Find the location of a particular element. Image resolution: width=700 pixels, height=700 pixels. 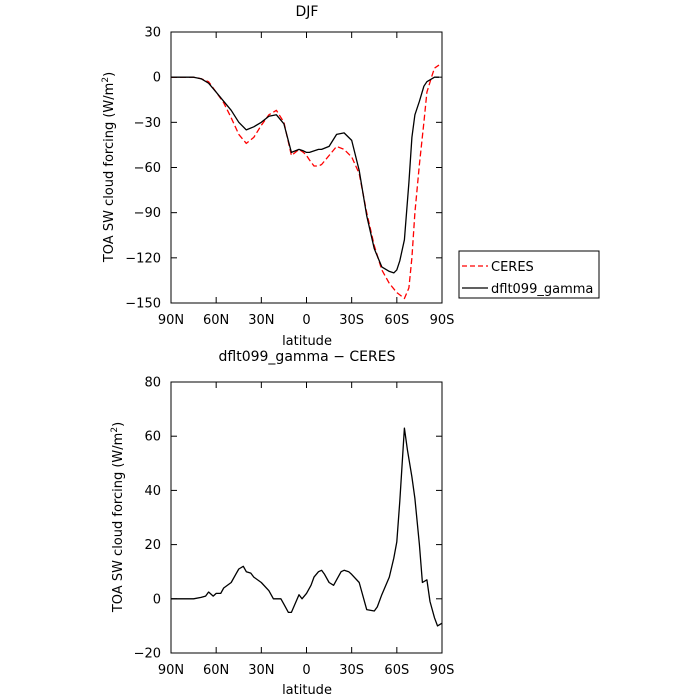

y-tick-label: −60 is located at coordinates (147, 168).